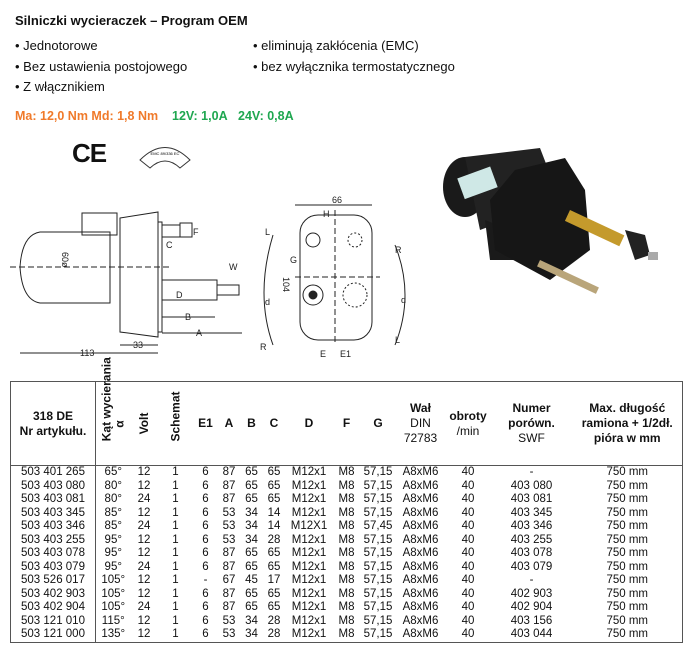 Image resolution: width=695 pixels, height=663 pixels. I want to click on col-ref: Numer porówn. SWF, so click(531, 423).